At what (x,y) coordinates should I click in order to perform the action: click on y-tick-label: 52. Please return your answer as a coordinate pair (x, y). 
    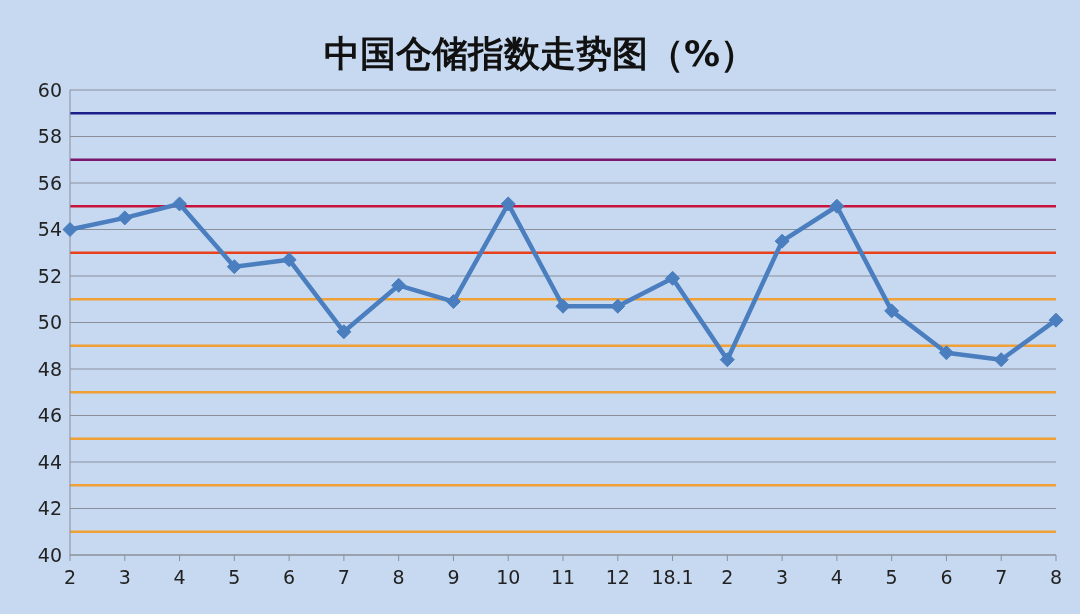
    Looking at the image, I should click on (49, 275).